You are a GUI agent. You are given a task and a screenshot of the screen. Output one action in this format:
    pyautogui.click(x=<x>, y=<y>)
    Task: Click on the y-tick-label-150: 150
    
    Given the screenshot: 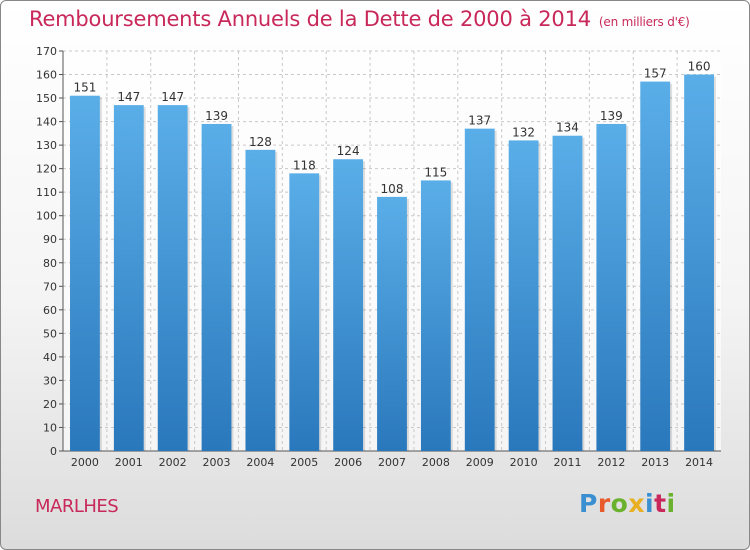 What is the action you would take?
    pyautogui.click(x=46, y=98)
    